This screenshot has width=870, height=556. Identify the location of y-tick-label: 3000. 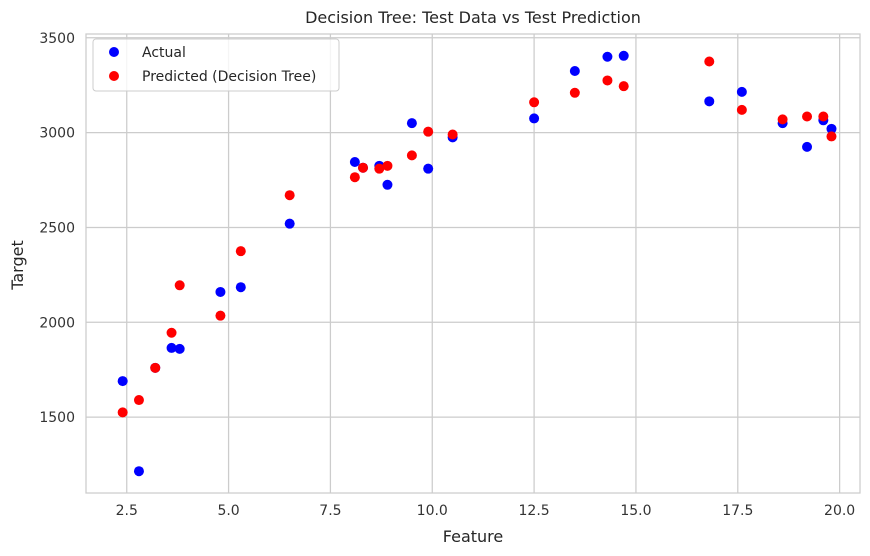
(57, 134).